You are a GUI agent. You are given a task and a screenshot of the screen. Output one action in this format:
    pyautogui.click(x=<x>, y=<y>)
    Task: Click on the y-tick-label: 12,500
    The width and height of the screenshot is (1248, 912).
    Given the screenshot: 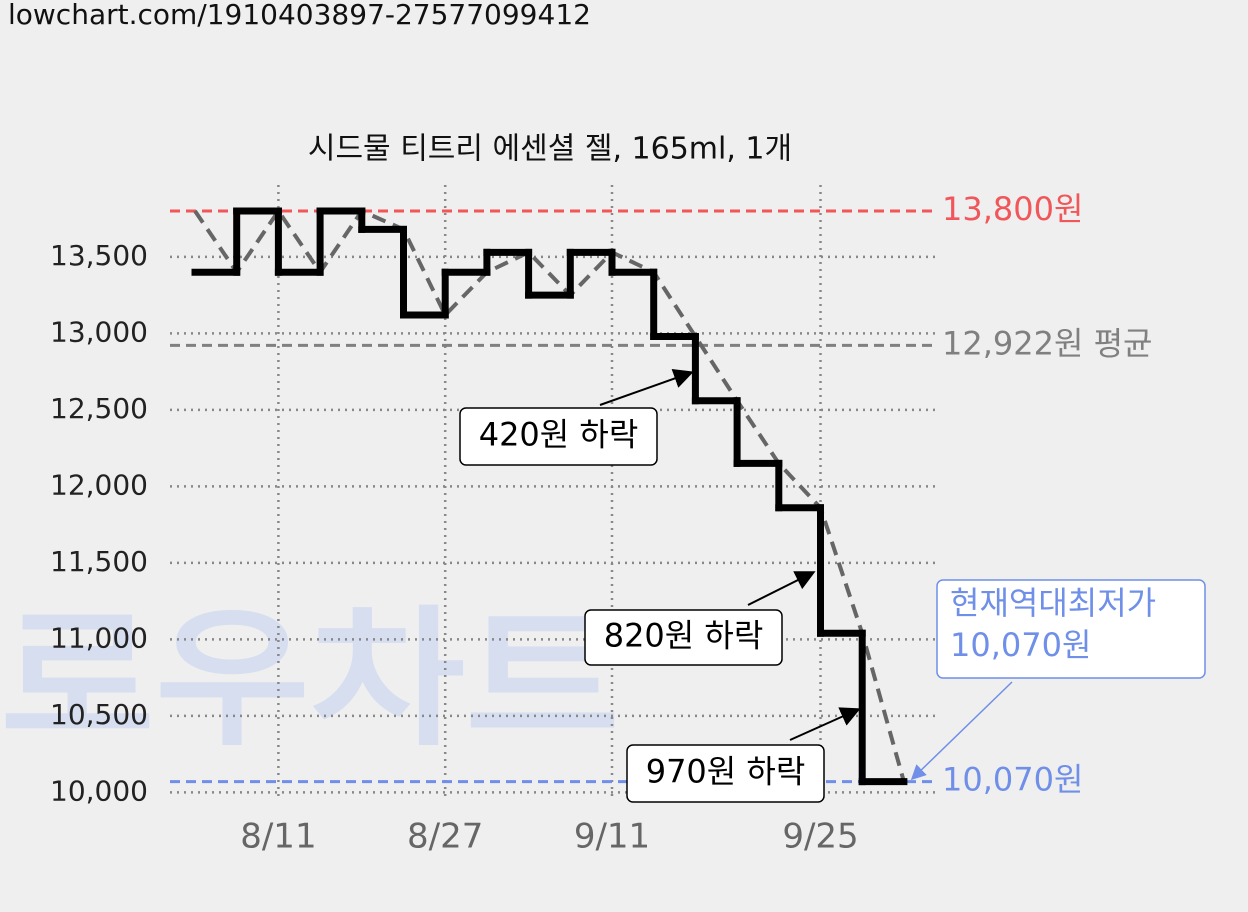 What is the action you would take?
    pyautogui.click(x=99, y=408)
    